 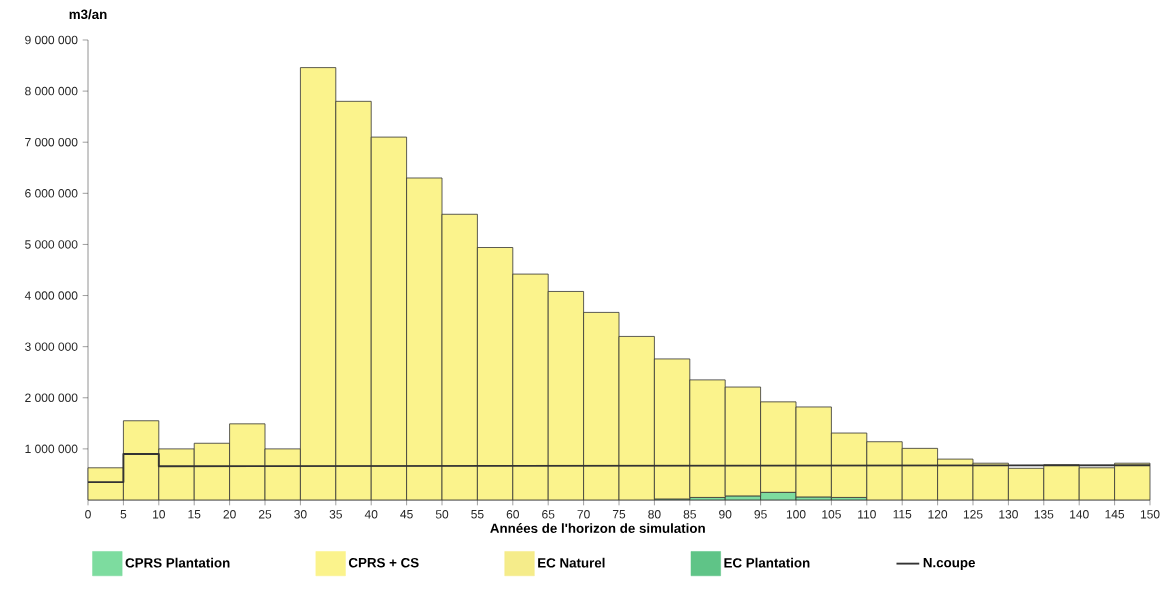 I want to click on x-tick-label: 85, so click(x=689, y=514).